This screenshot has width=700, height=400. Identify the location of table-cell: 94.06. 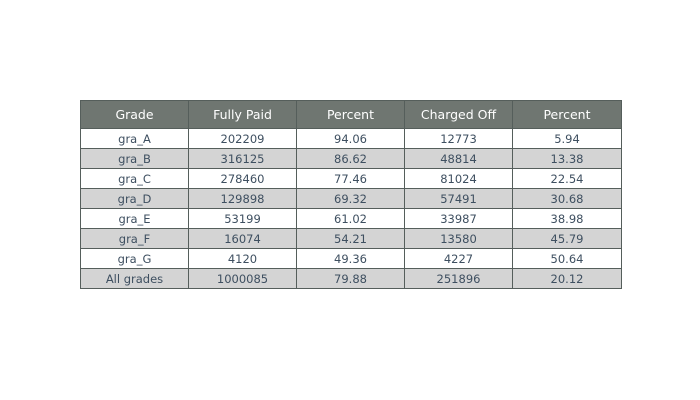
(350, 138).